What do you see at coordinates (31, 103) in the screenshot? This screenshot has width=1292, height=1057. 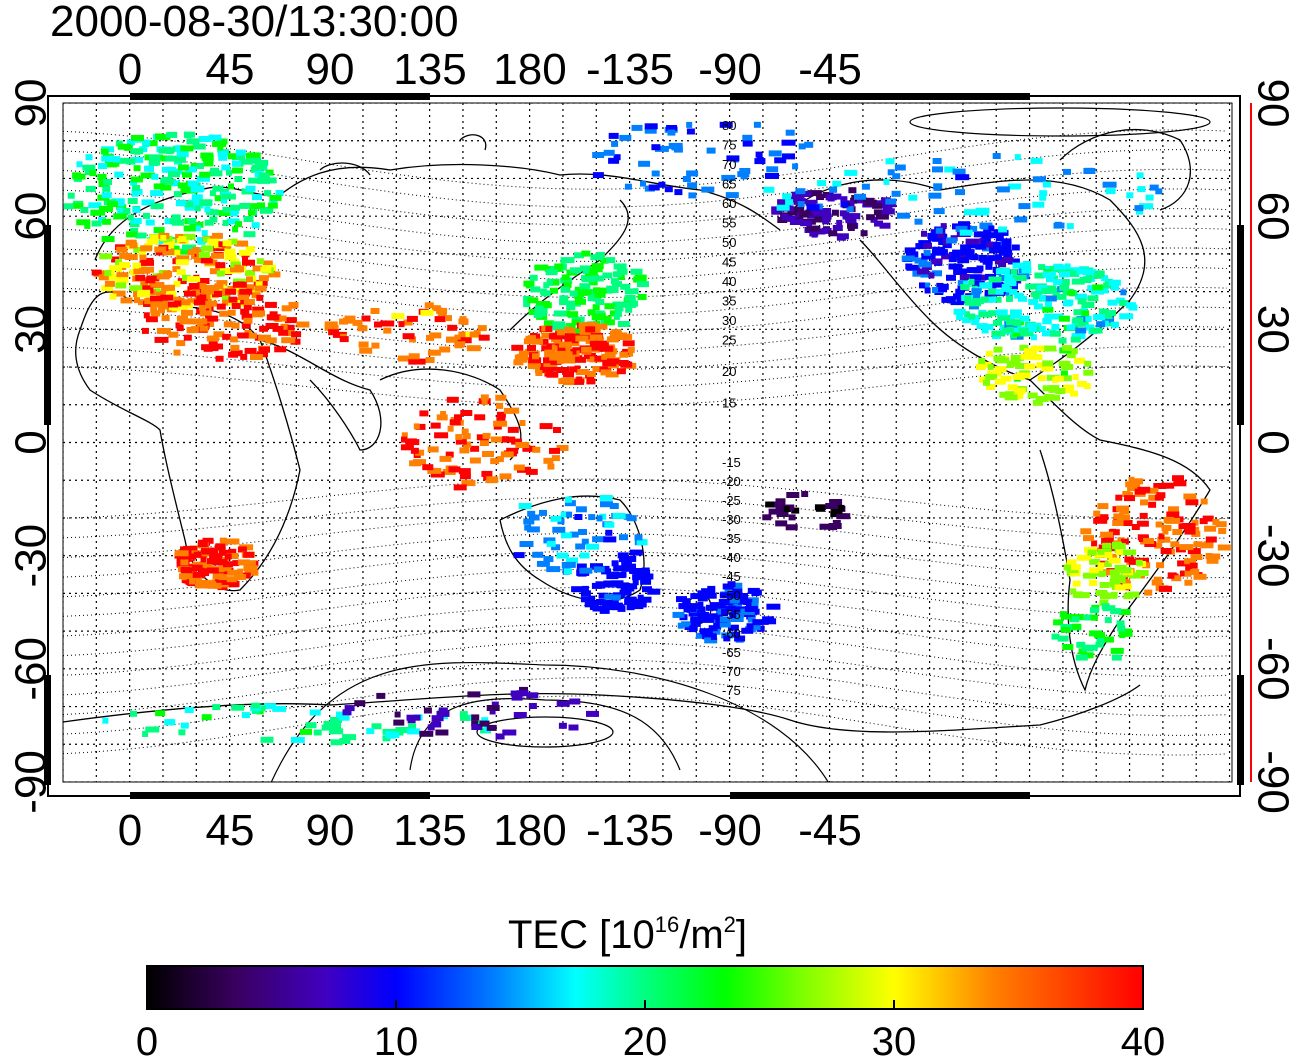 I see `left-tick-label: 90` at bounding box center [31, 103].